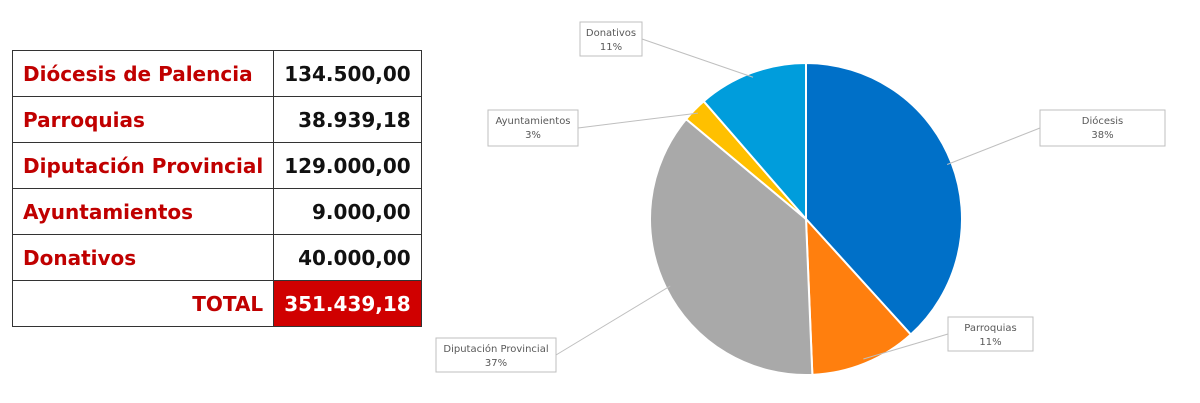 The image size is (1200, 403). What do you see at coordinates (143, 211) in the screenshot?
I see `row-label: Ayuntamientos` at bounding box center [143, 211].